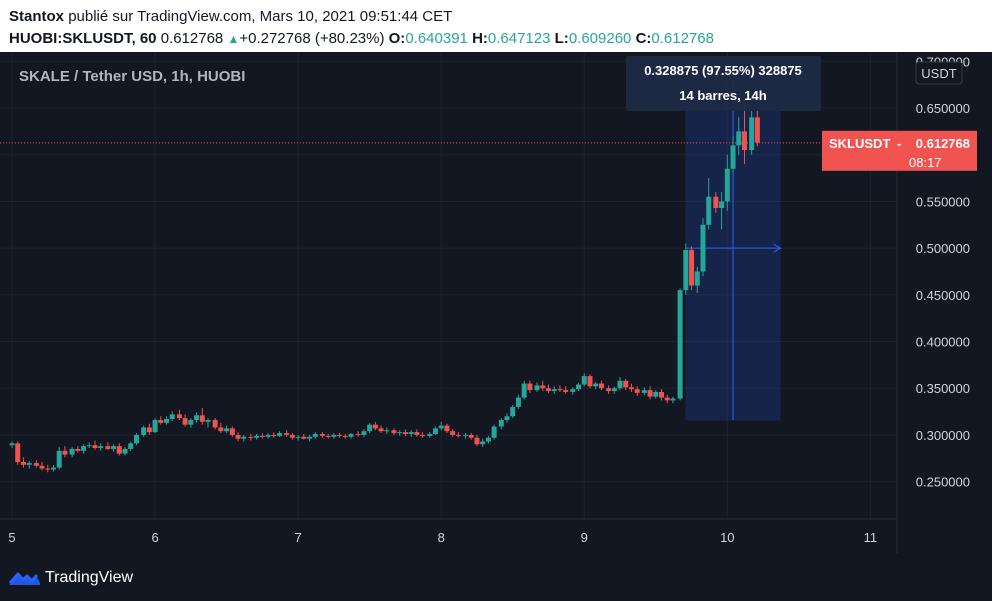 This screenshot has width=992, height=601. What do you see at coordinates (37, 16) in the screenshot?
I see `author-name: Stantox` at bounding box center [37, 16].